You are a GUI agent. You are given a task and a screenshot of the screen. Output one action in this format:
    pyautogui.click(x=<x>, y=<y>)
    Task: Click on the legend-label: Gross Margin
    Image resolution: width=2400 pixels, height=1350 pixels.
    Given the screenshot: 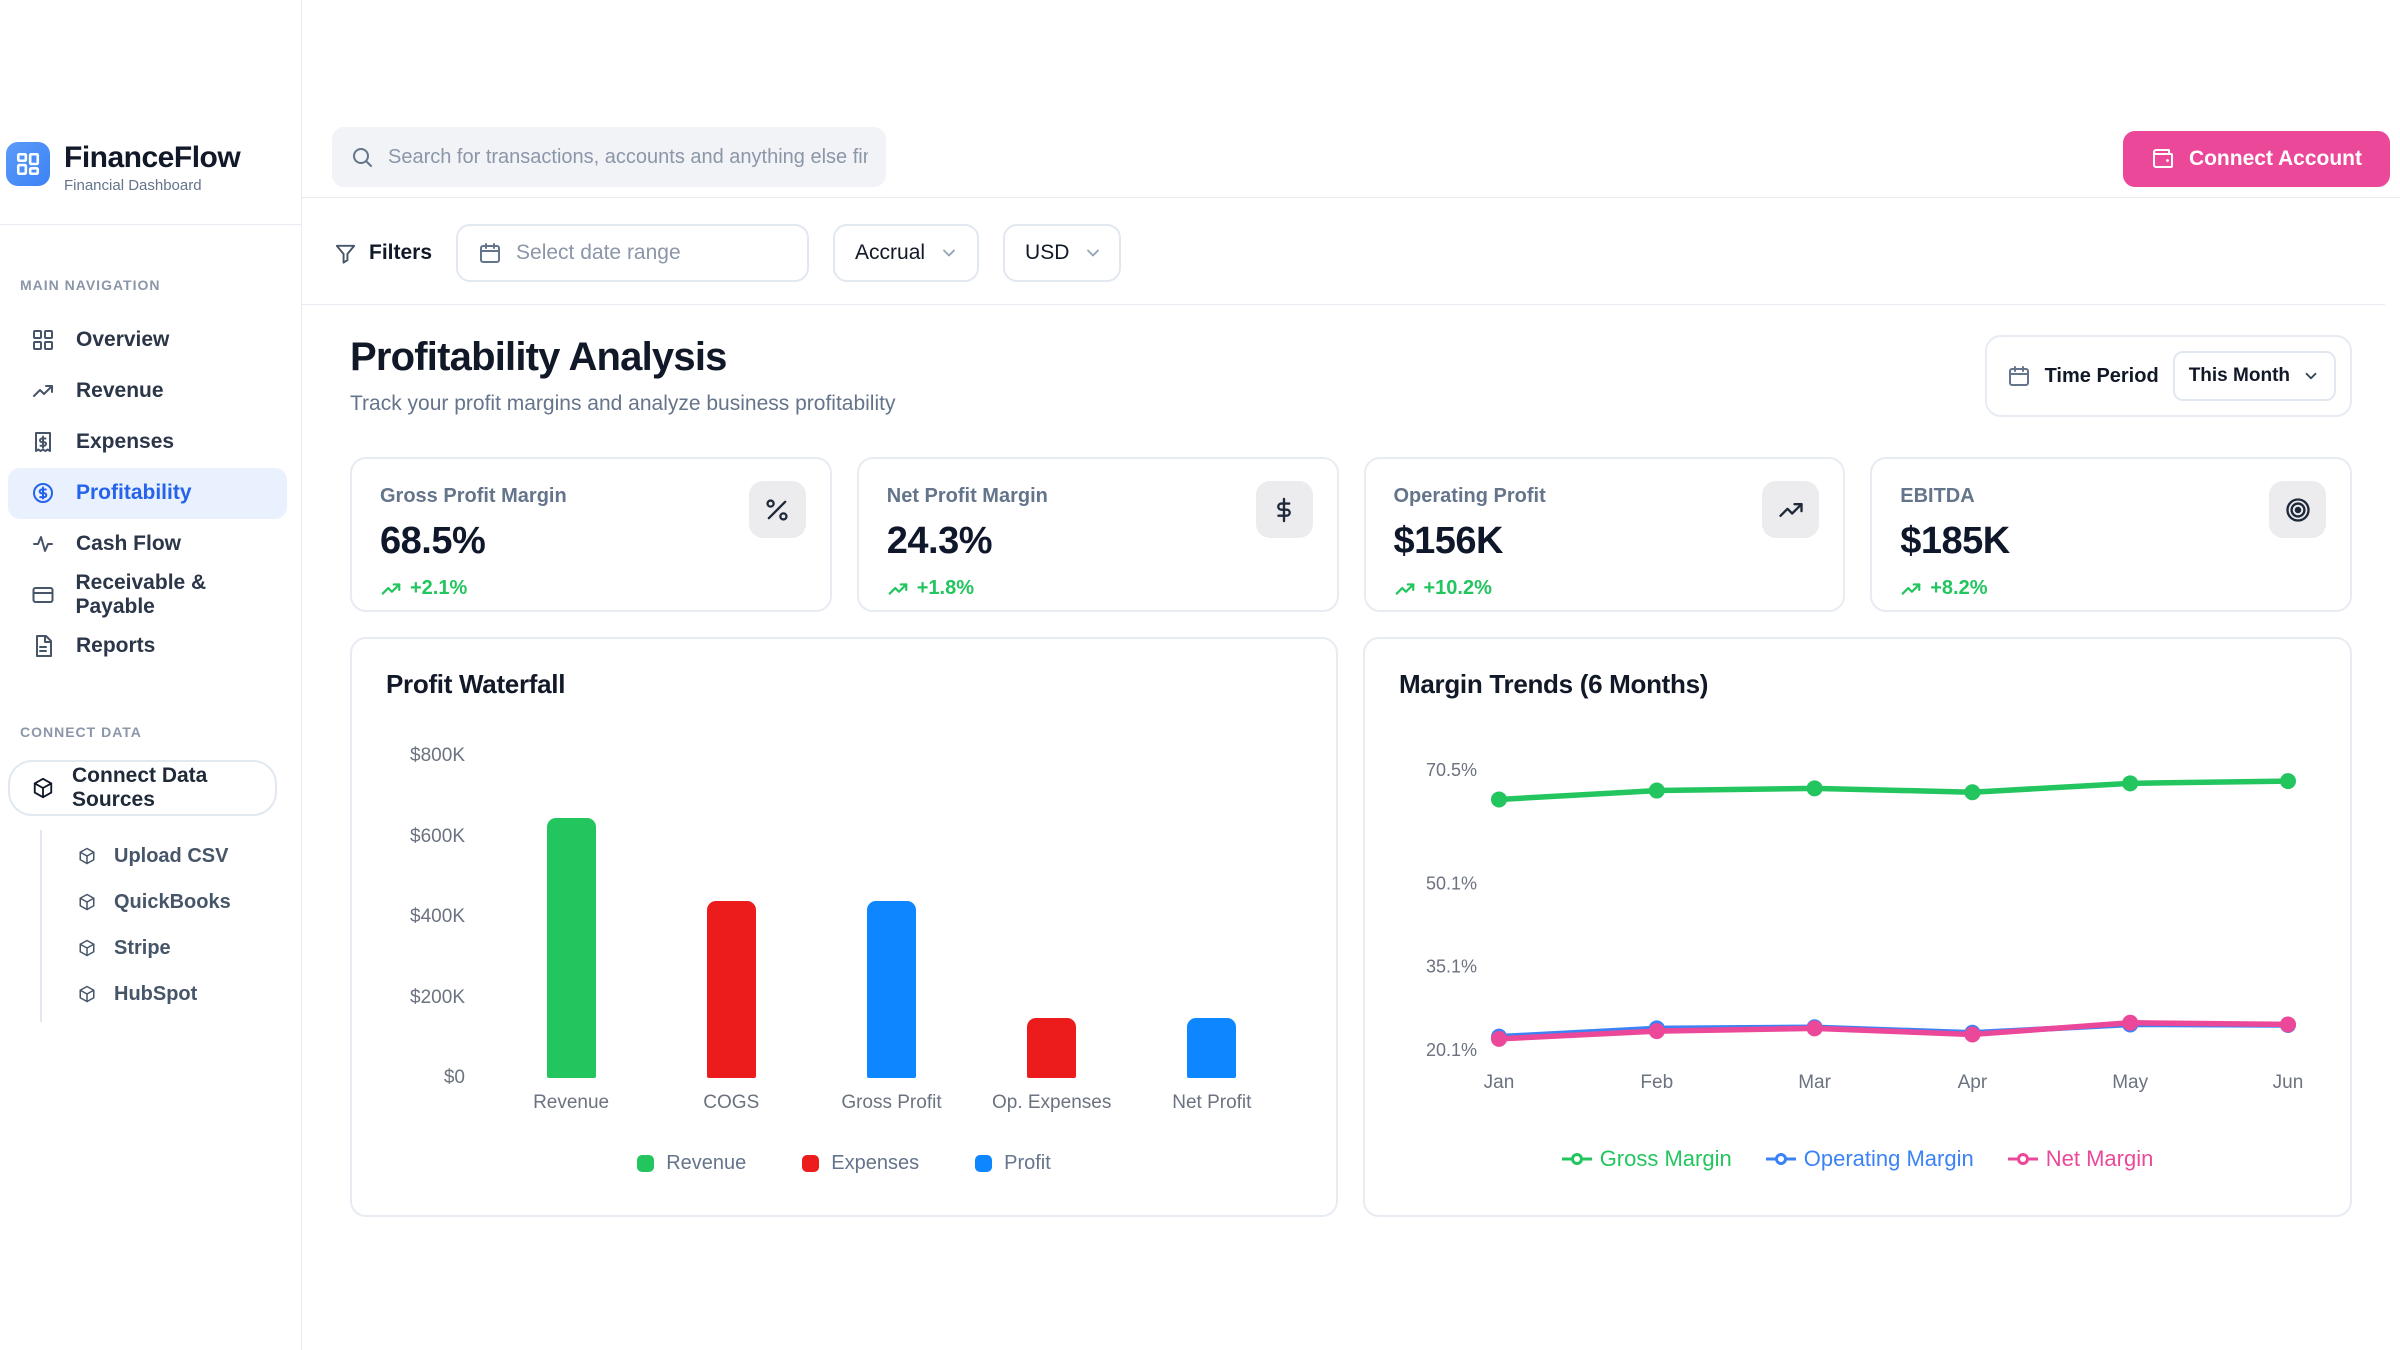 What is the action you would take?
    pyautogui.click(x=1665, y=1158)
    